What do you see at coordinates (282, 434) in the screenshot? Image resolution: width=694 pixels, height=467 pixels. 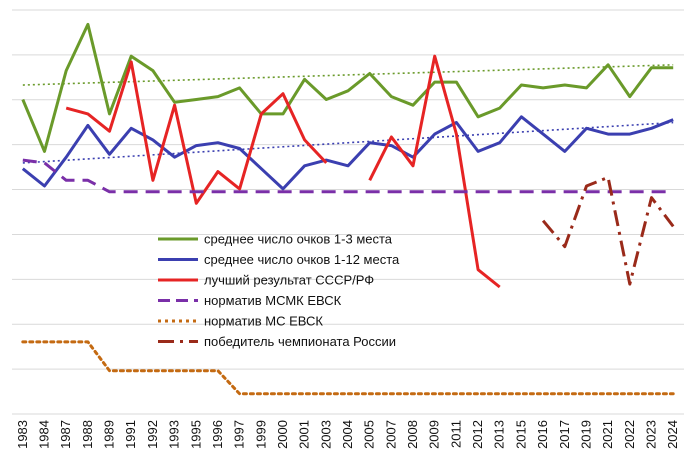 I see `x-tick-label: 2000` at bounding box center [282, 434].